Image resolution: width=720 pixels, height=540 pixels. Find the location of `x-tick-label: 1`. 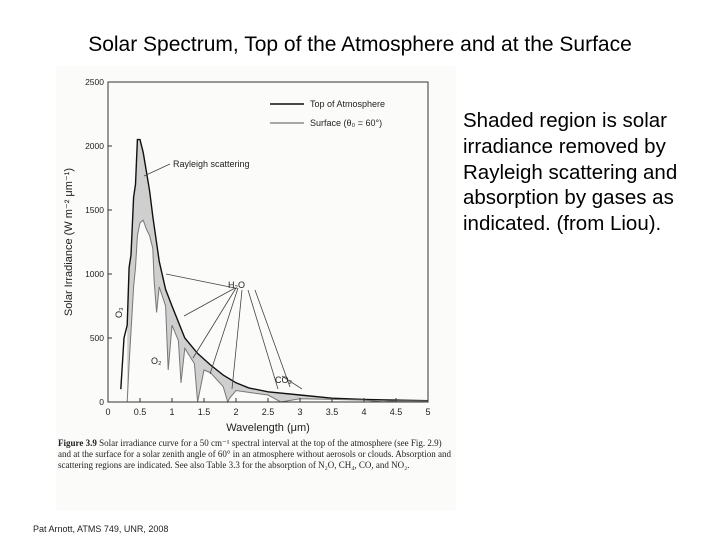

x-tick-label: 1 is located at coordinates (171, 412).